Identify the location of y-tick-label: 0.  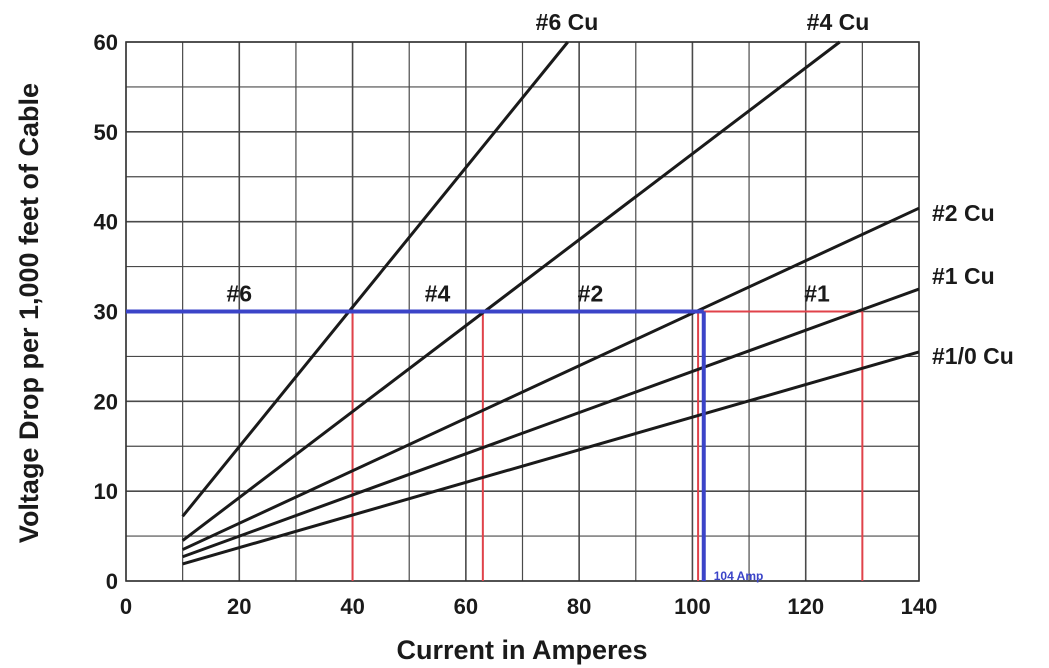
(112, 581).